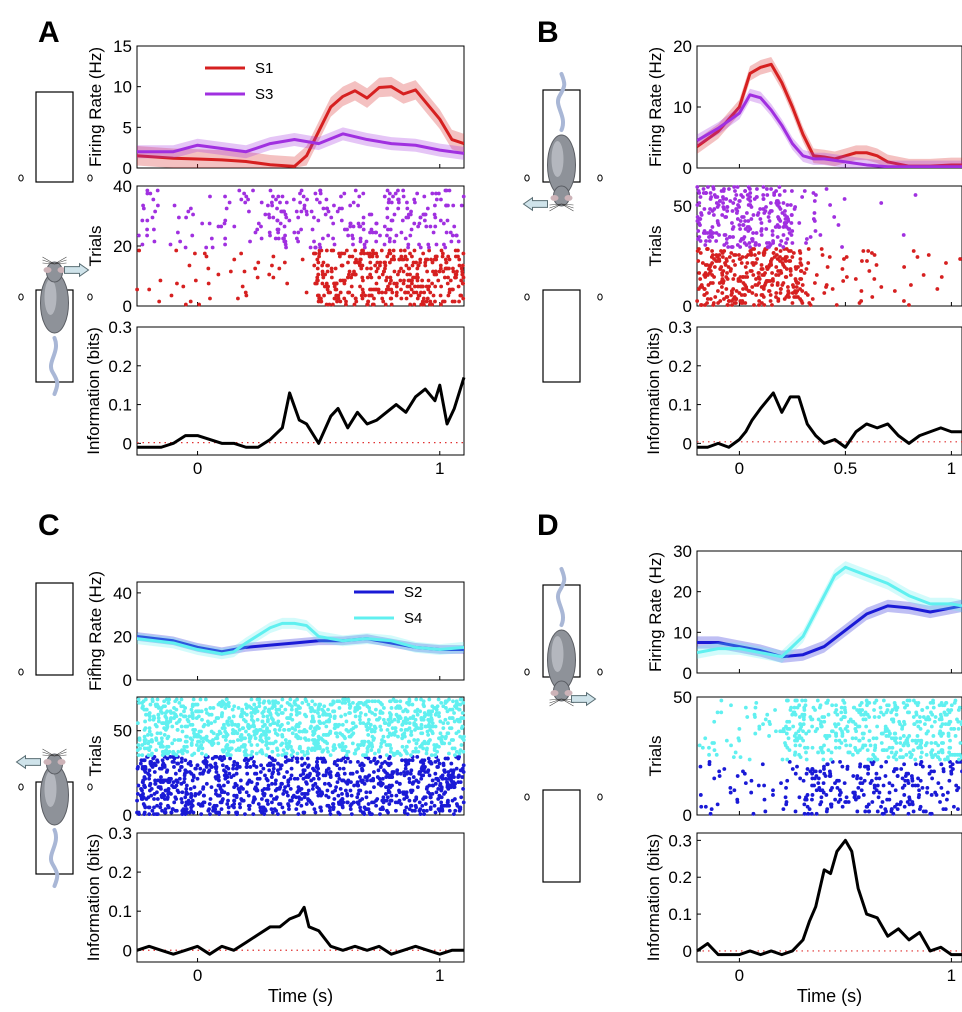 This screenshot has width=962, height=1012. What do you see at coordinates (50, 789) in the screenshot?
I see `mouse-highlight` at bounding box center [50, 789].